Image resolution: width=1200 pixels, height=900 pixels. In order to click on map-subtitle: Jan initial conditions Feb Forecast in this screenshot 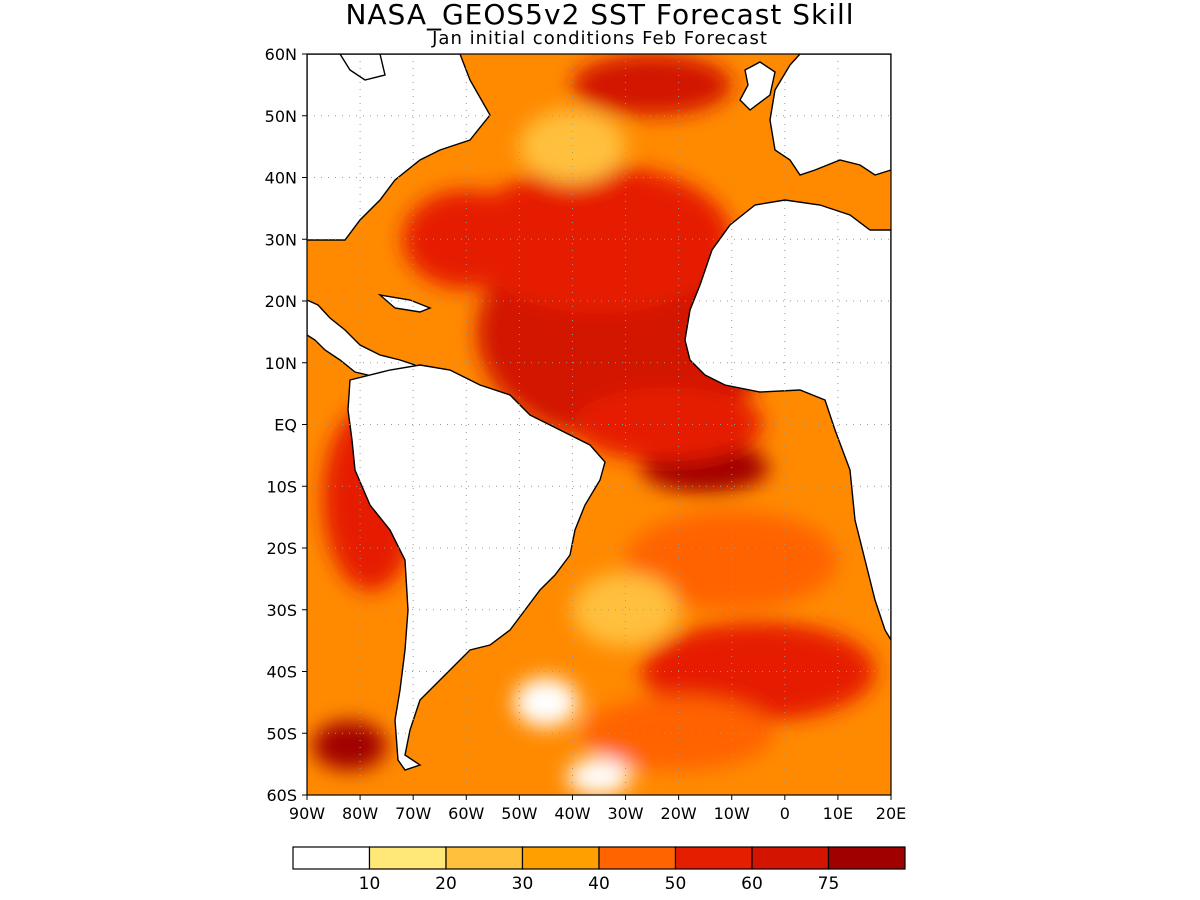, I will do `click(600, 38)`.